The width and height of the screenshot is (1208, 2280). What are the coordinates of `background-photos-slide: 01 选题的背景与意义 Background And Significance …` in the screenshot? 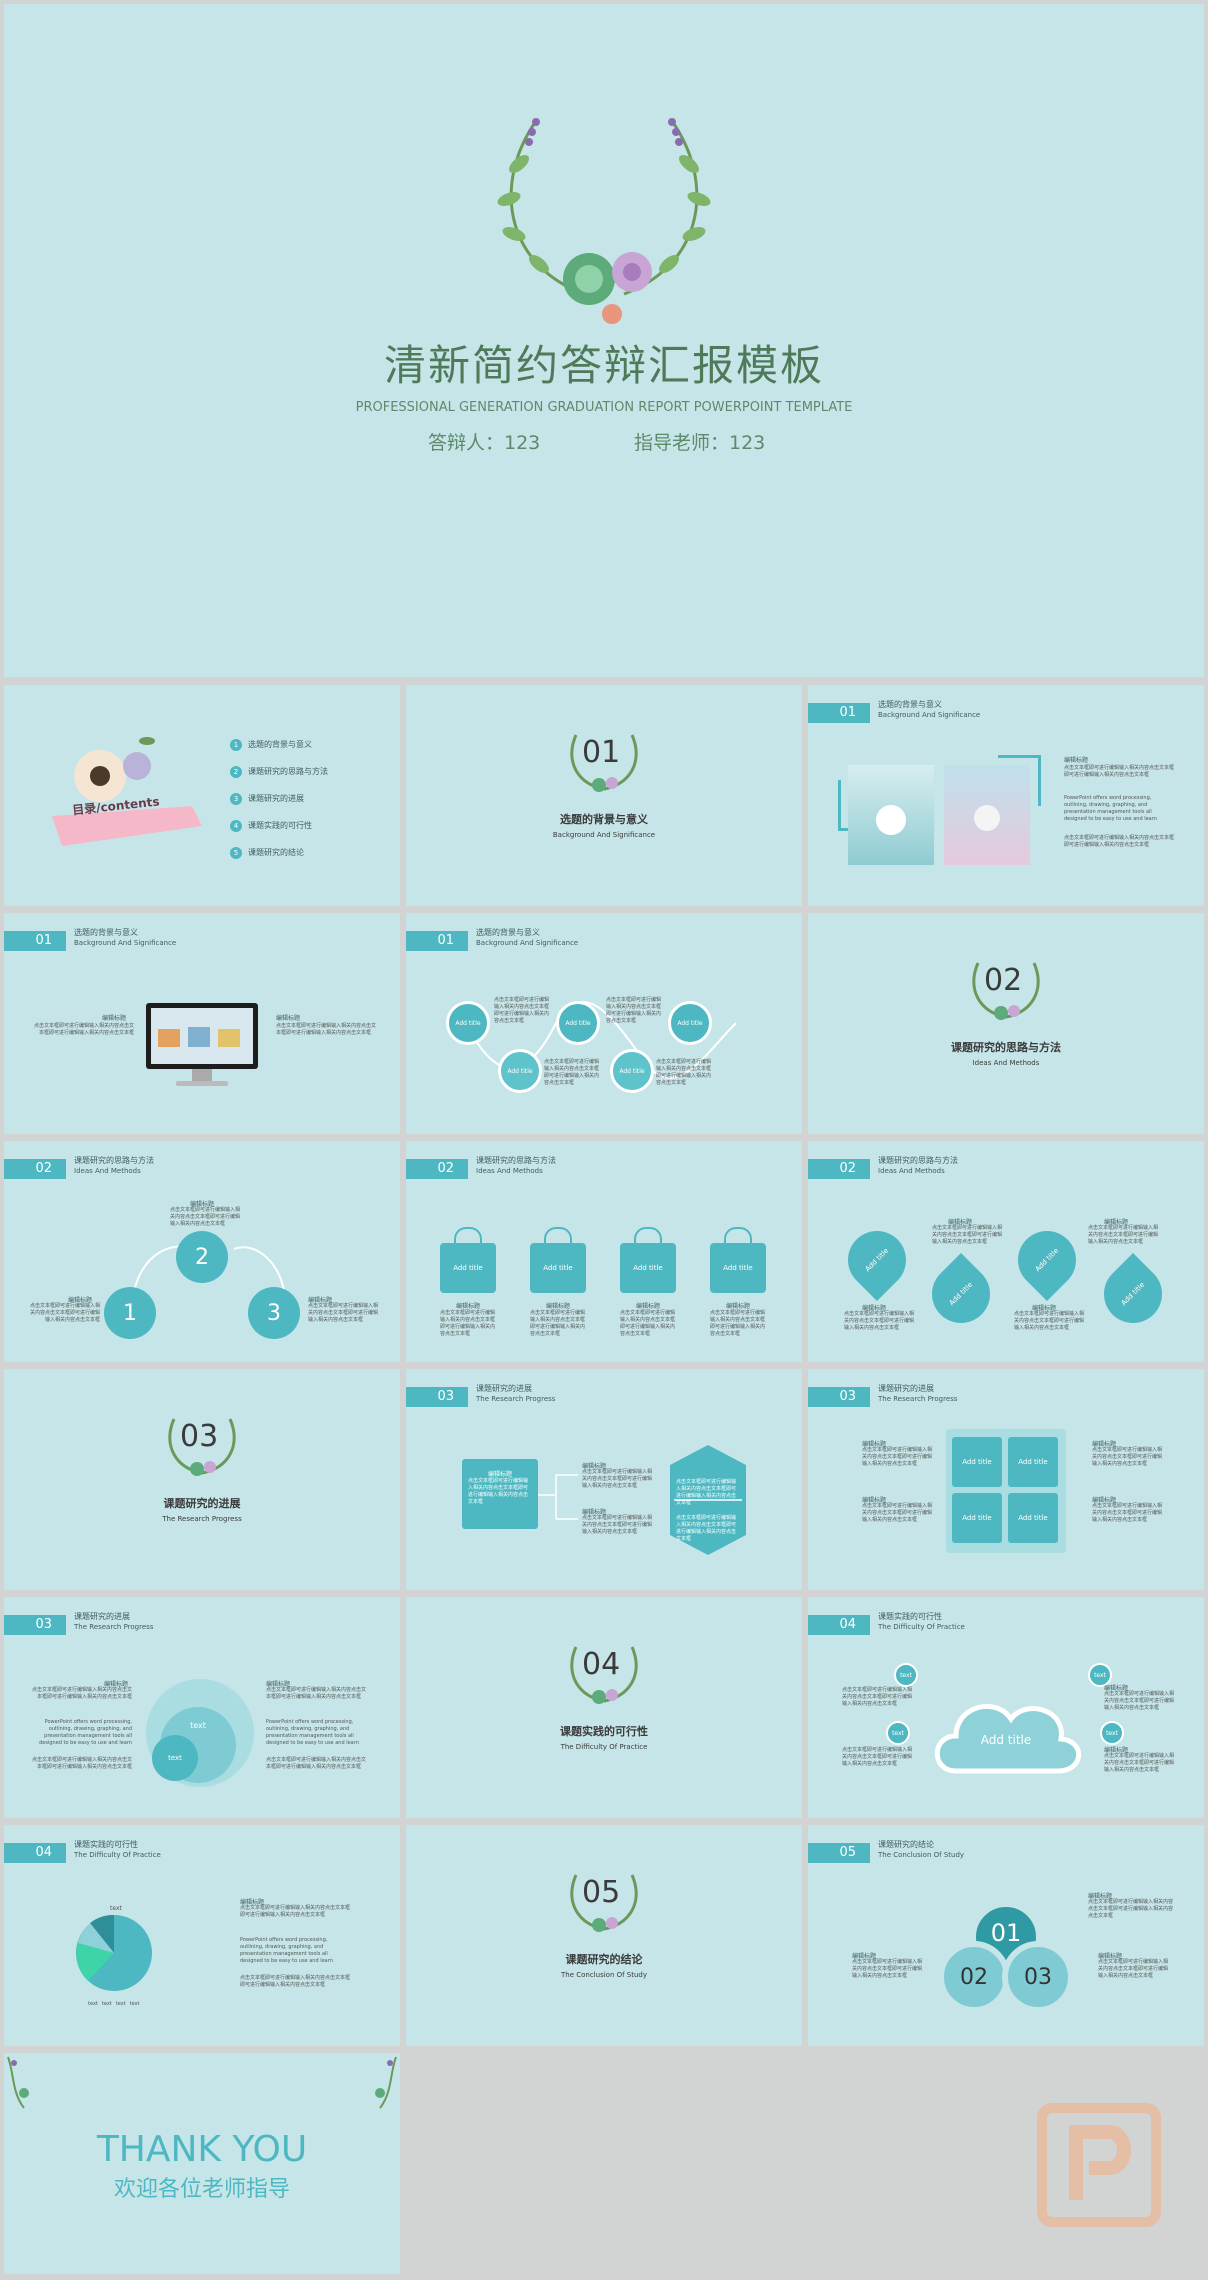 It's located at (1006, 795).